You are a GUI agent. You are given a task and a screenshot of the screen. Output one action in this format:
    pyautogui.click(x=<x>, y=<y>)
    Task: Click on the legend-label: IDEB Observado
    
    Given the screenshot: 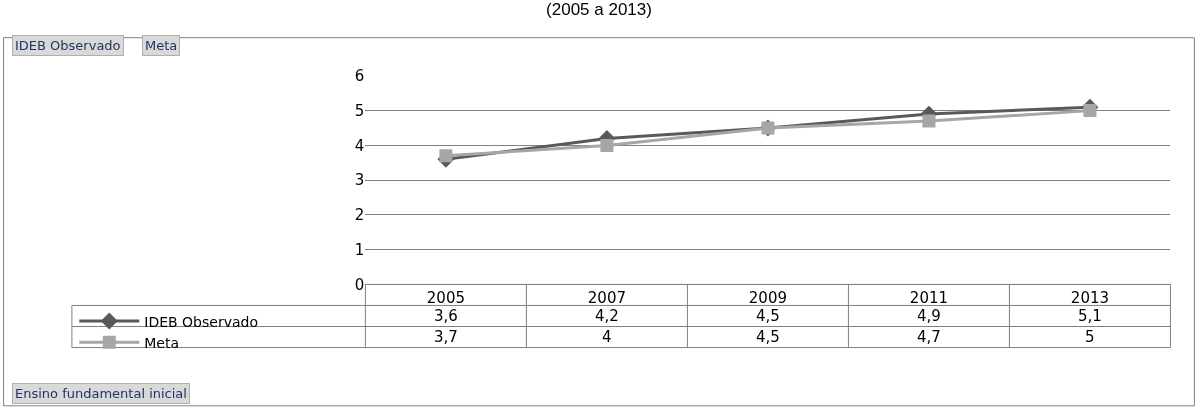 What is the action you would take?
    pyautogui.click(x=201, y=321)
    